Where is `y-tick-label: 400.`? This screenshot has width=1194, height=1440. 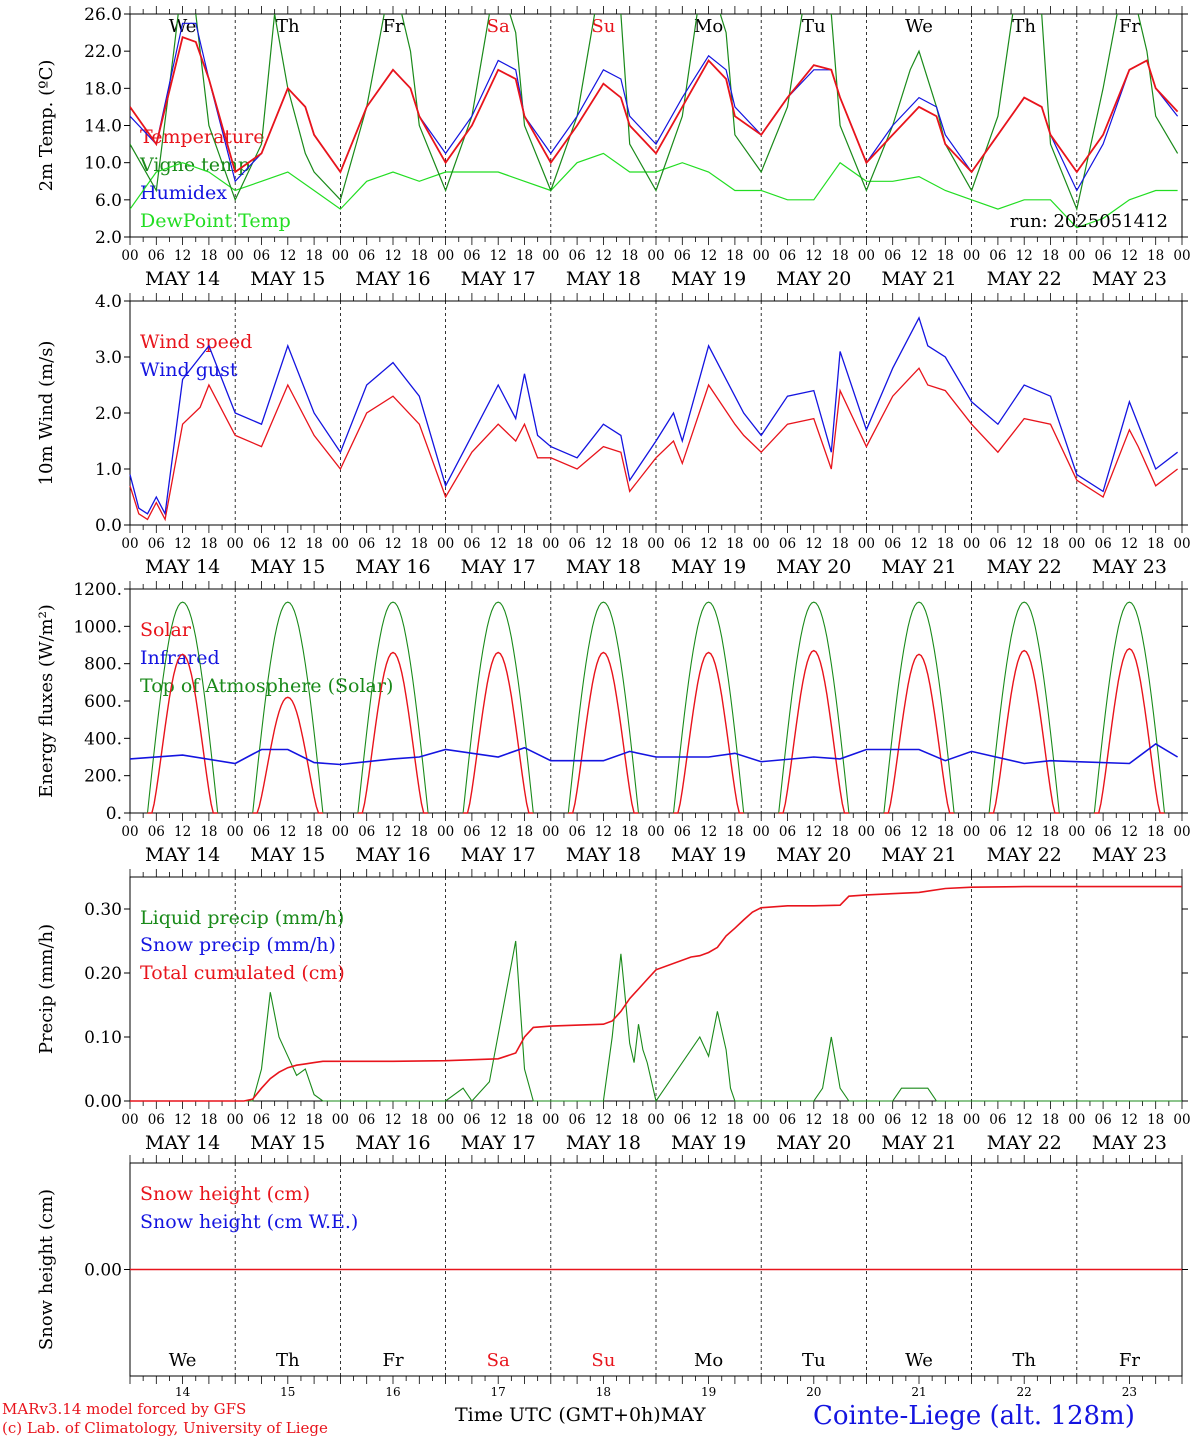 y-tick-label: 400. is located at coordinates (103, 739).